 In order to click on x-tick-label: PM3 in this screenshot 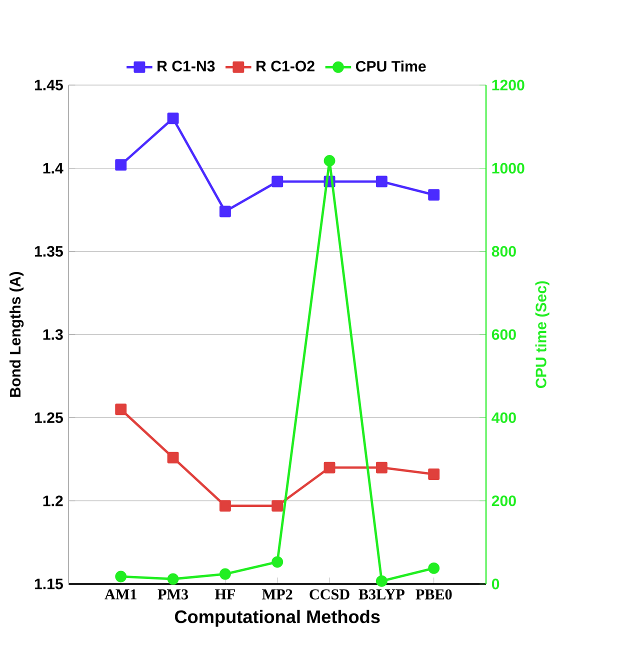, I will do `click(173, 594)`.